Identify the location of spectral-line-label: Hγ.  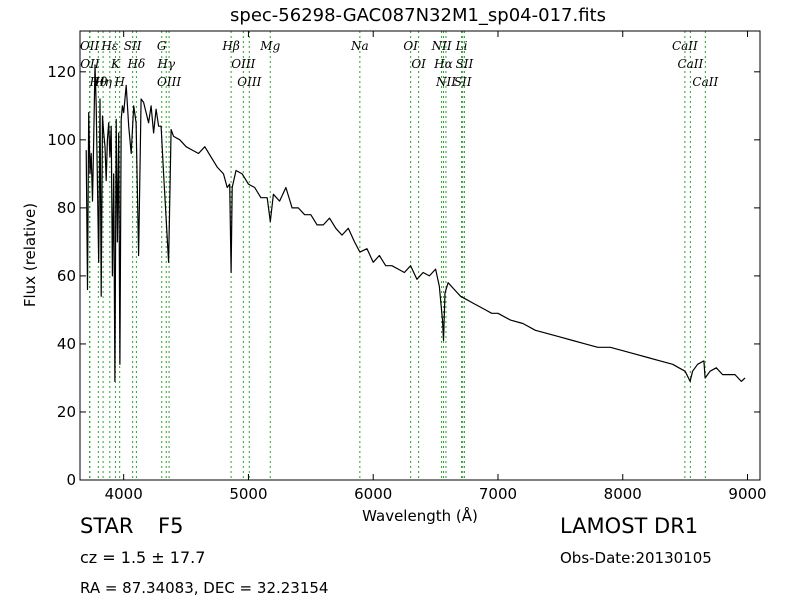
(165, 64).